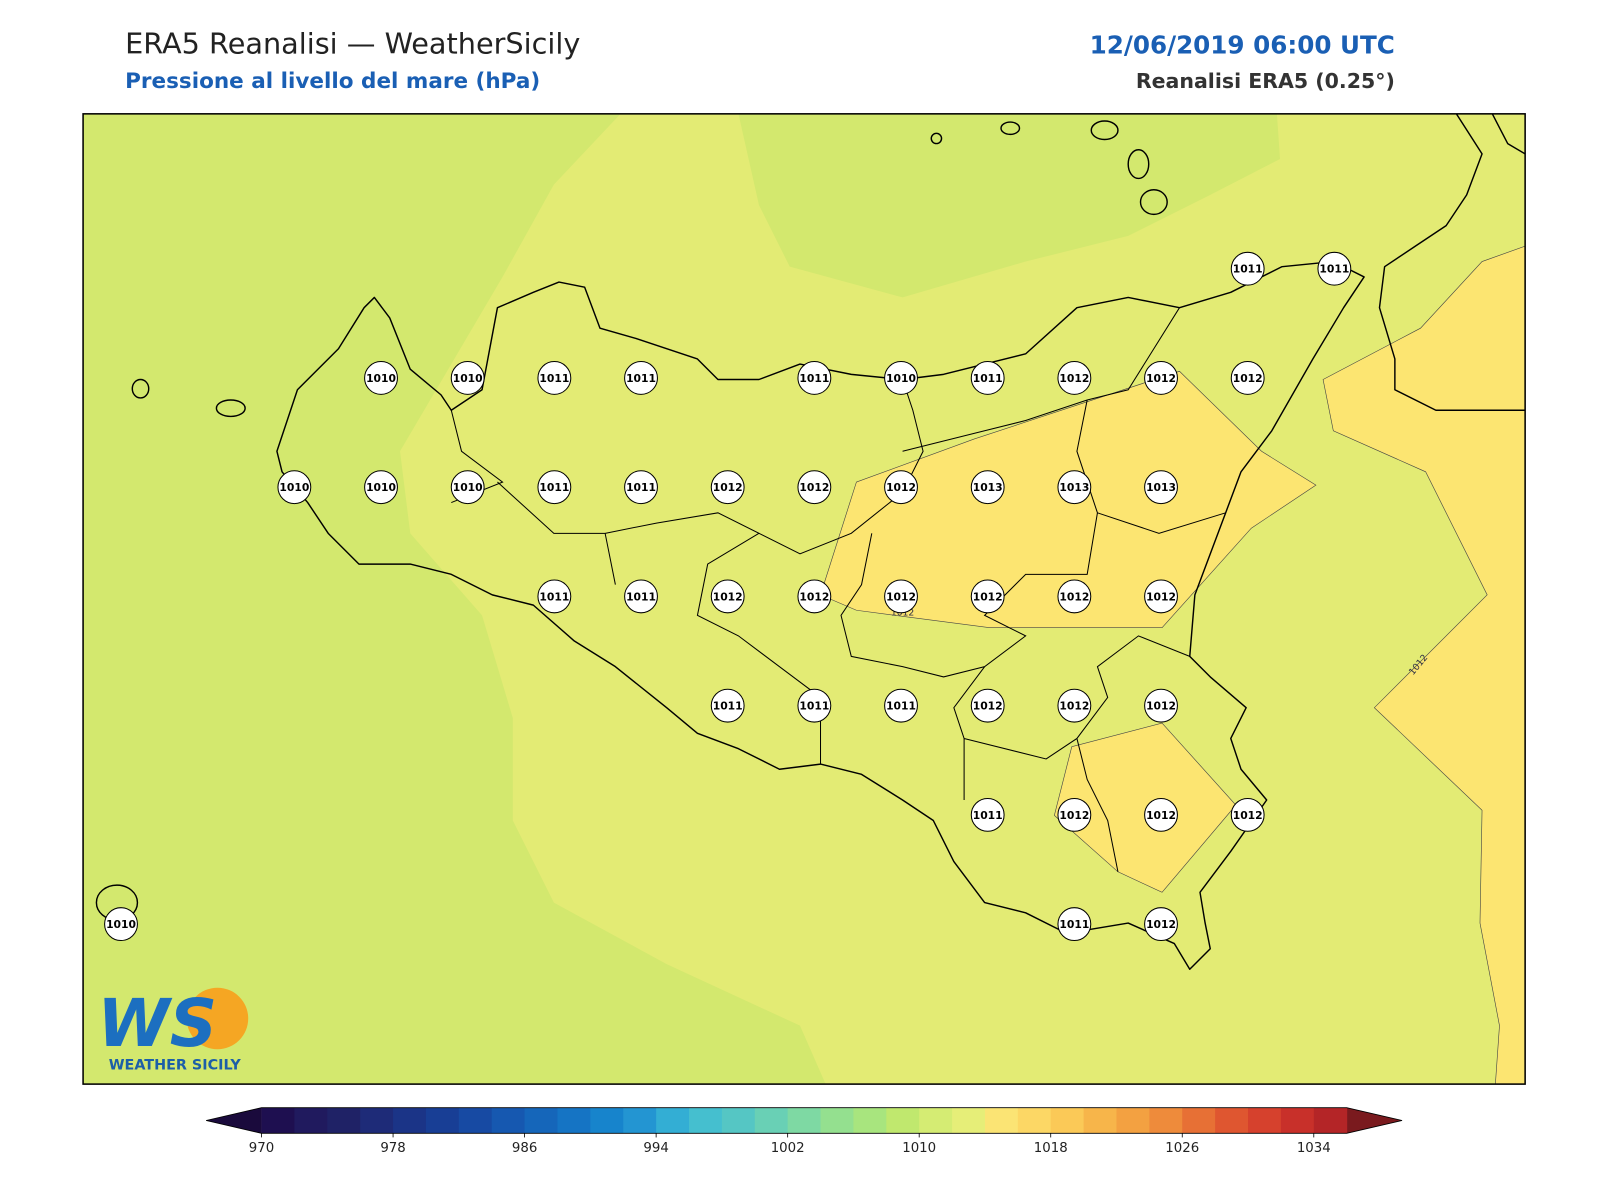 Image resolution: width=1600 pixels, height=1200 pixels. What do you see at coordinates (352, 43) in the screenshot?
I see `title: ERA5 Reanalisi — WeatherSicily` at bounding box center [352, 43].